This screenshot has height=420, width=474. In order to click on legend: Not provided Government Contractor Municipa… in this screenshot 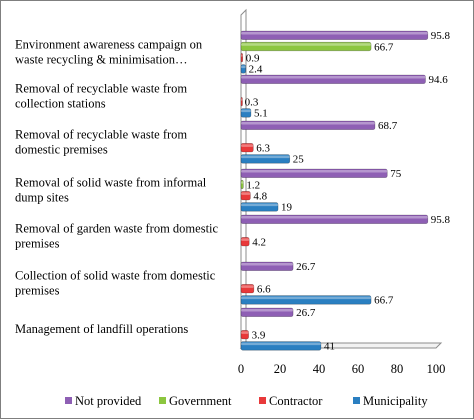, I will do `click(246, 401)`.